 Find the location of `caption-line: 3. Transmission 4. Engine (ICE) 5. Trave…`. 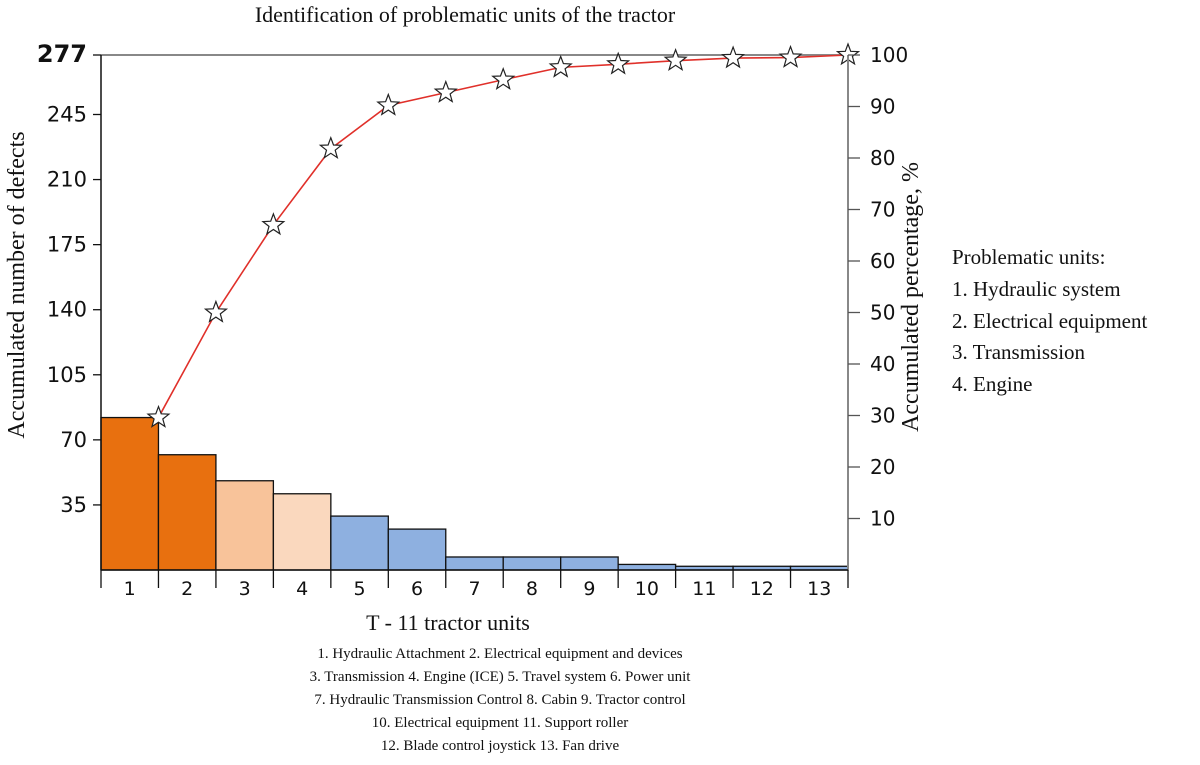

caption-line: 3. Transmission 4. Engine (ICE) 5. Trave… is located at coordinates (500, 677).